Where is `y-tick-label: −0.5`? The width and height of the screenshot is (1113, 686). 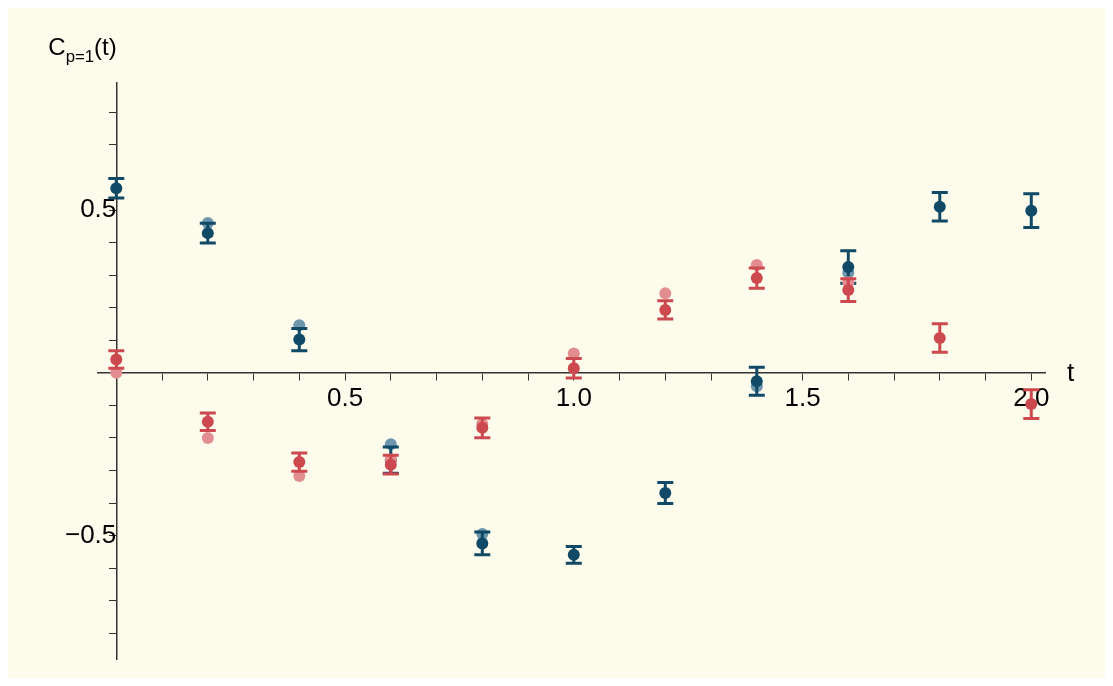 y-tick-label: −0.5 is located at coordinates (90, 533).